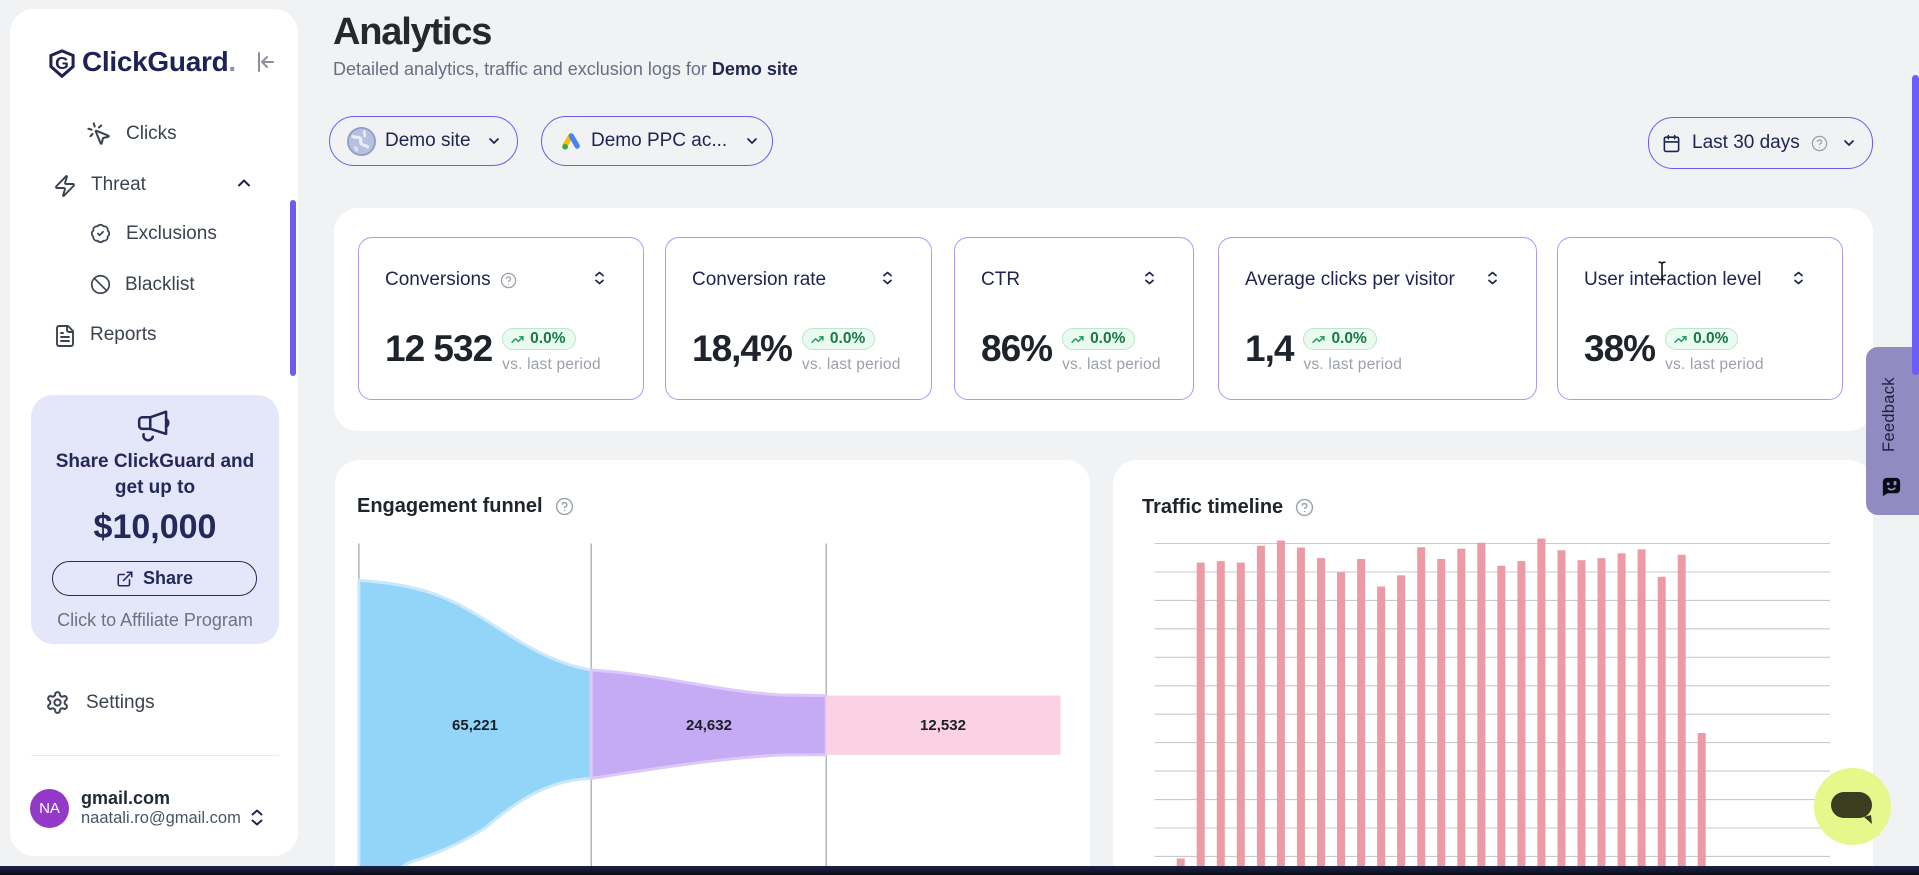 This screenshot has width=1919, height=875. Describe the element at coordinates (62, 63) in the screenshot. I see `svg-text: G` at that location.